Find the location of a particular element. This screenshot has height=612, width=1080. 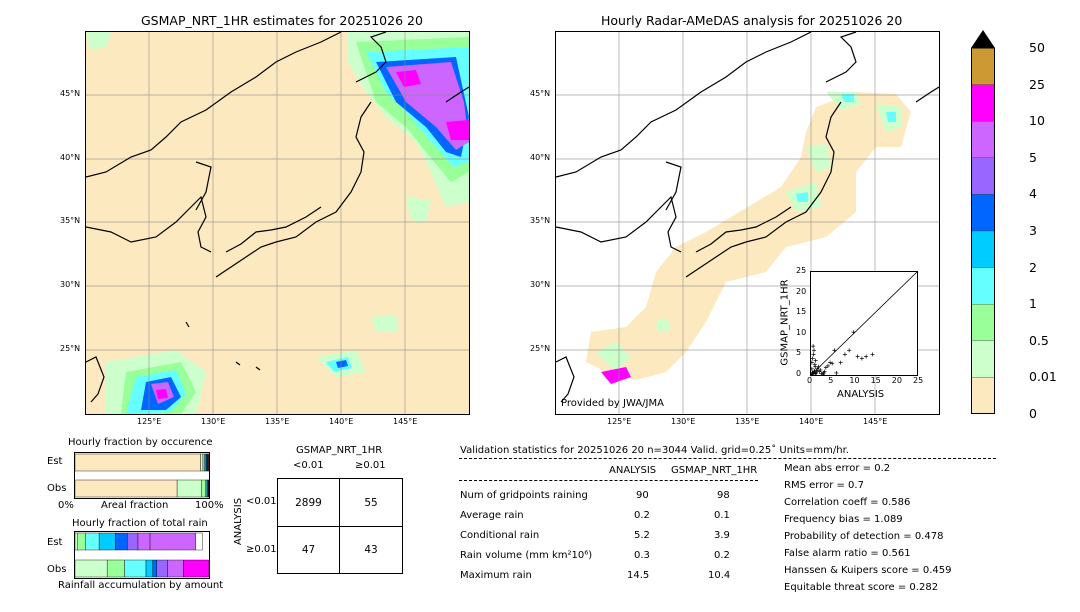

validation-row-gsmap: 0.2 is located at coordinates (722, 555).